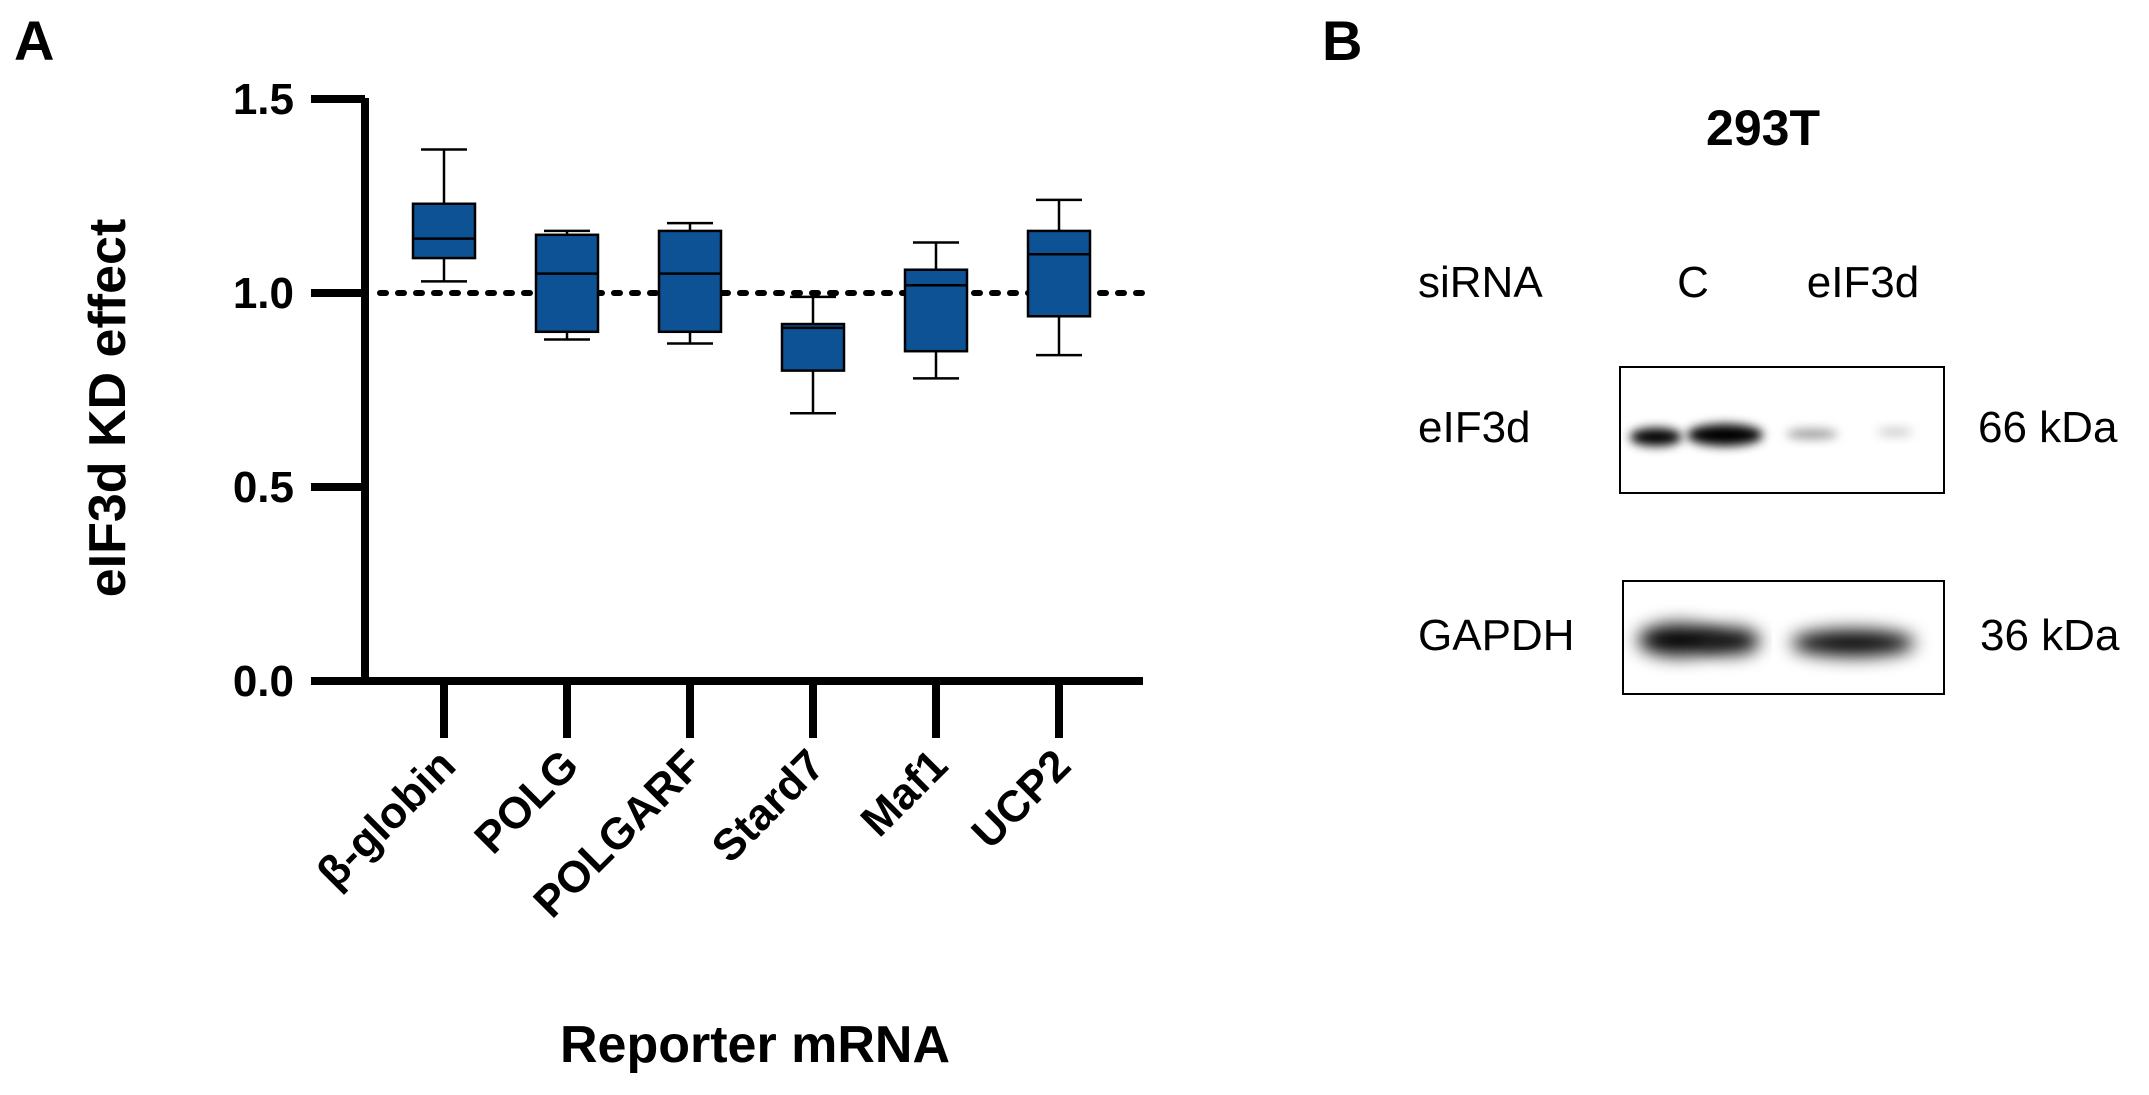  I want to click on band-eif3d-knockdown-b, so click(1895, 432).